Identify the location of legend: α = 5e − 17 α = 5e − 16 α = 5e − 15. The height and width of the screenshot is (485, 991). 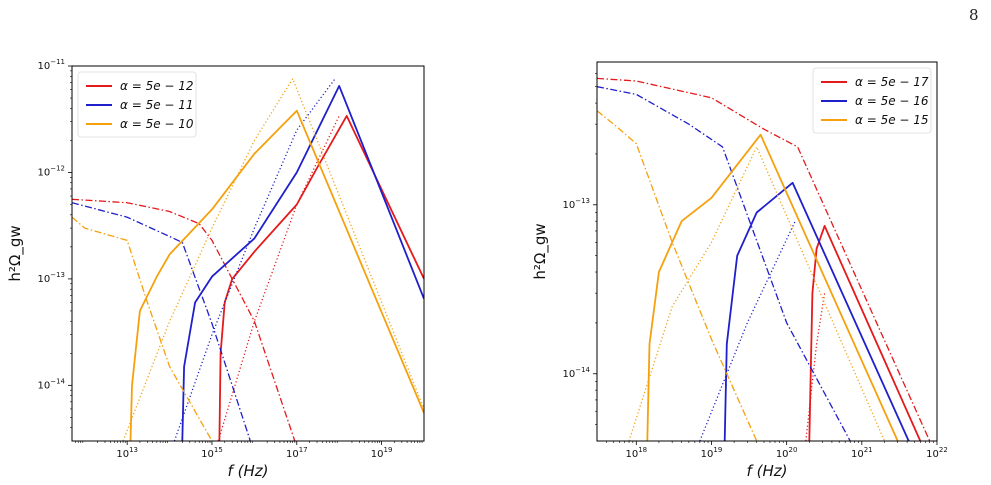
(872, 100).